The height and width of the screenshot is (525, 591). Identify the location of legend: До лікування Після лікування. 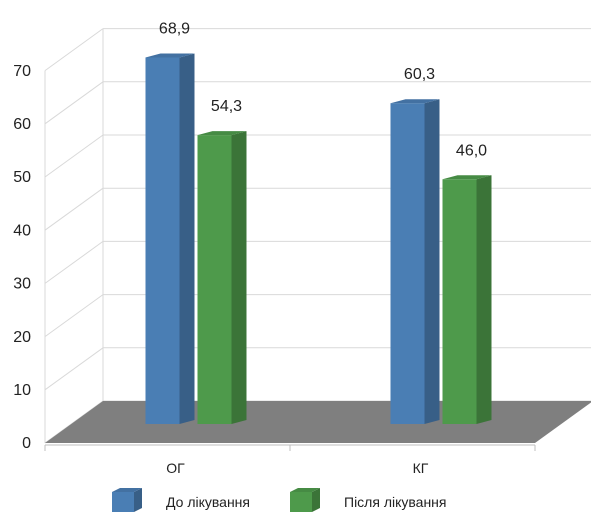
(279, 500).